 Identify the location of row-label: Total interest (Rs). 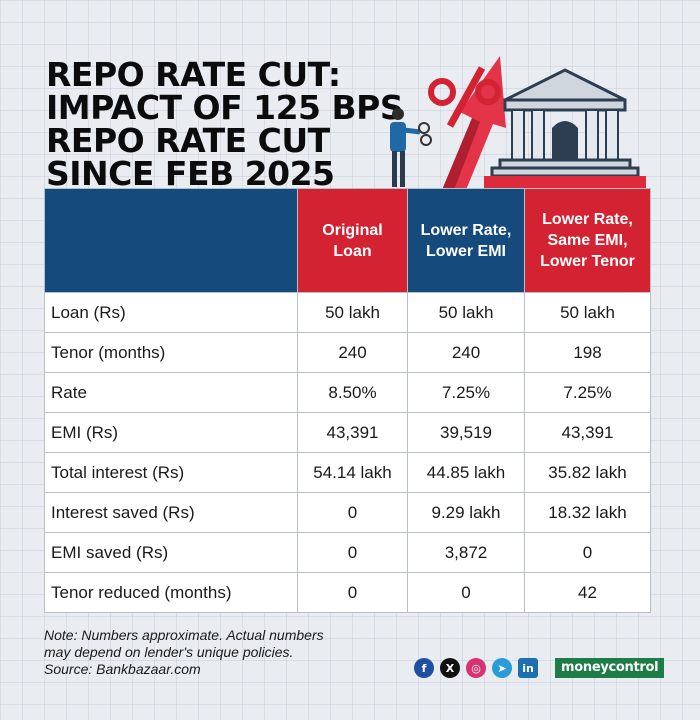
(171, 472).